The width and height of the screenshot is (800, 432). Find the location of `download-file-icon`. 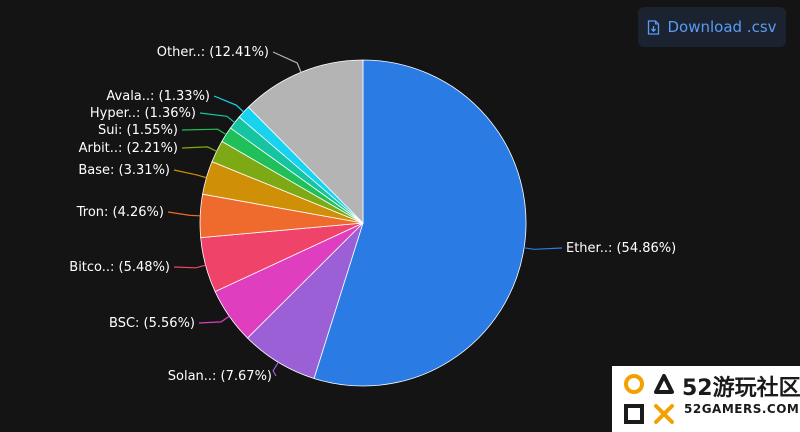

download-file-icon is located at coordinates (653, 27).